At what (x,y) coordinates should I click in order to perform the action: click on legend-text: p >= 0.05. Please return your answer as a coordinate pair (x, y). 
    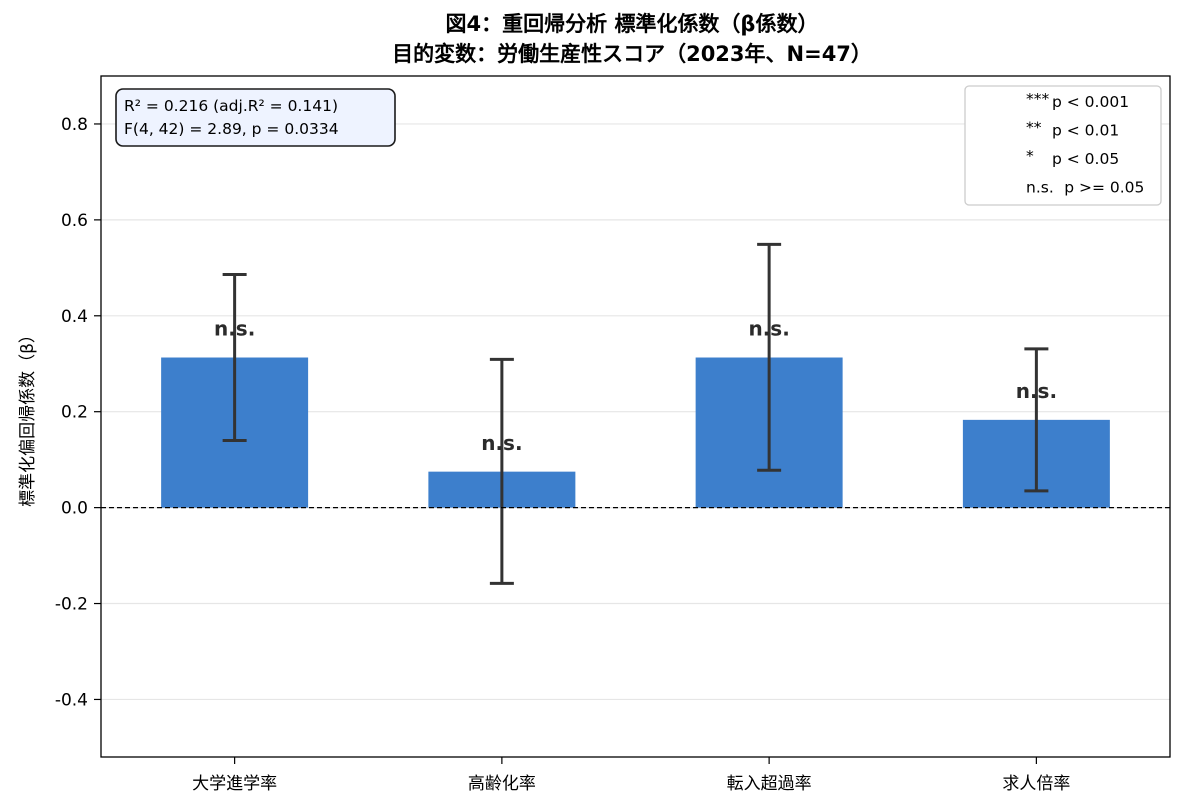
    Looking at the image, I should click on (1104, 188).